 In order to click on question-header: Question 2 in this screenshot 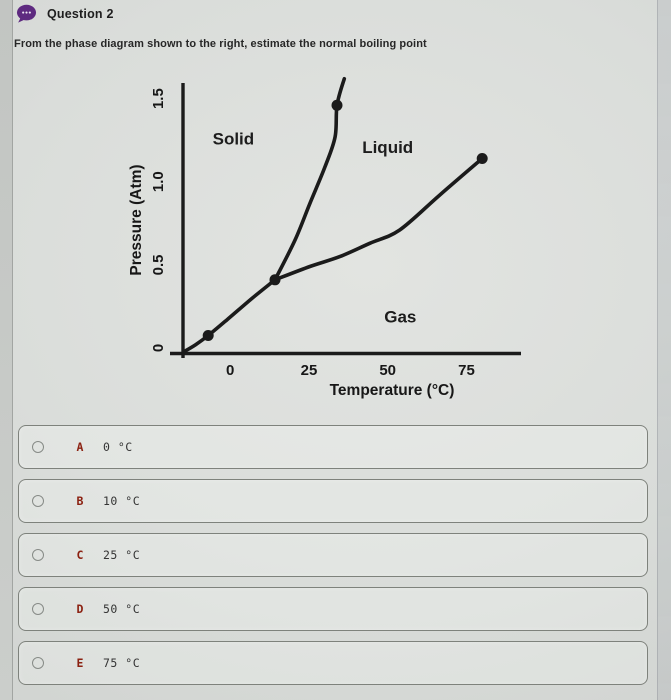, I will do `click(64, 14)`.